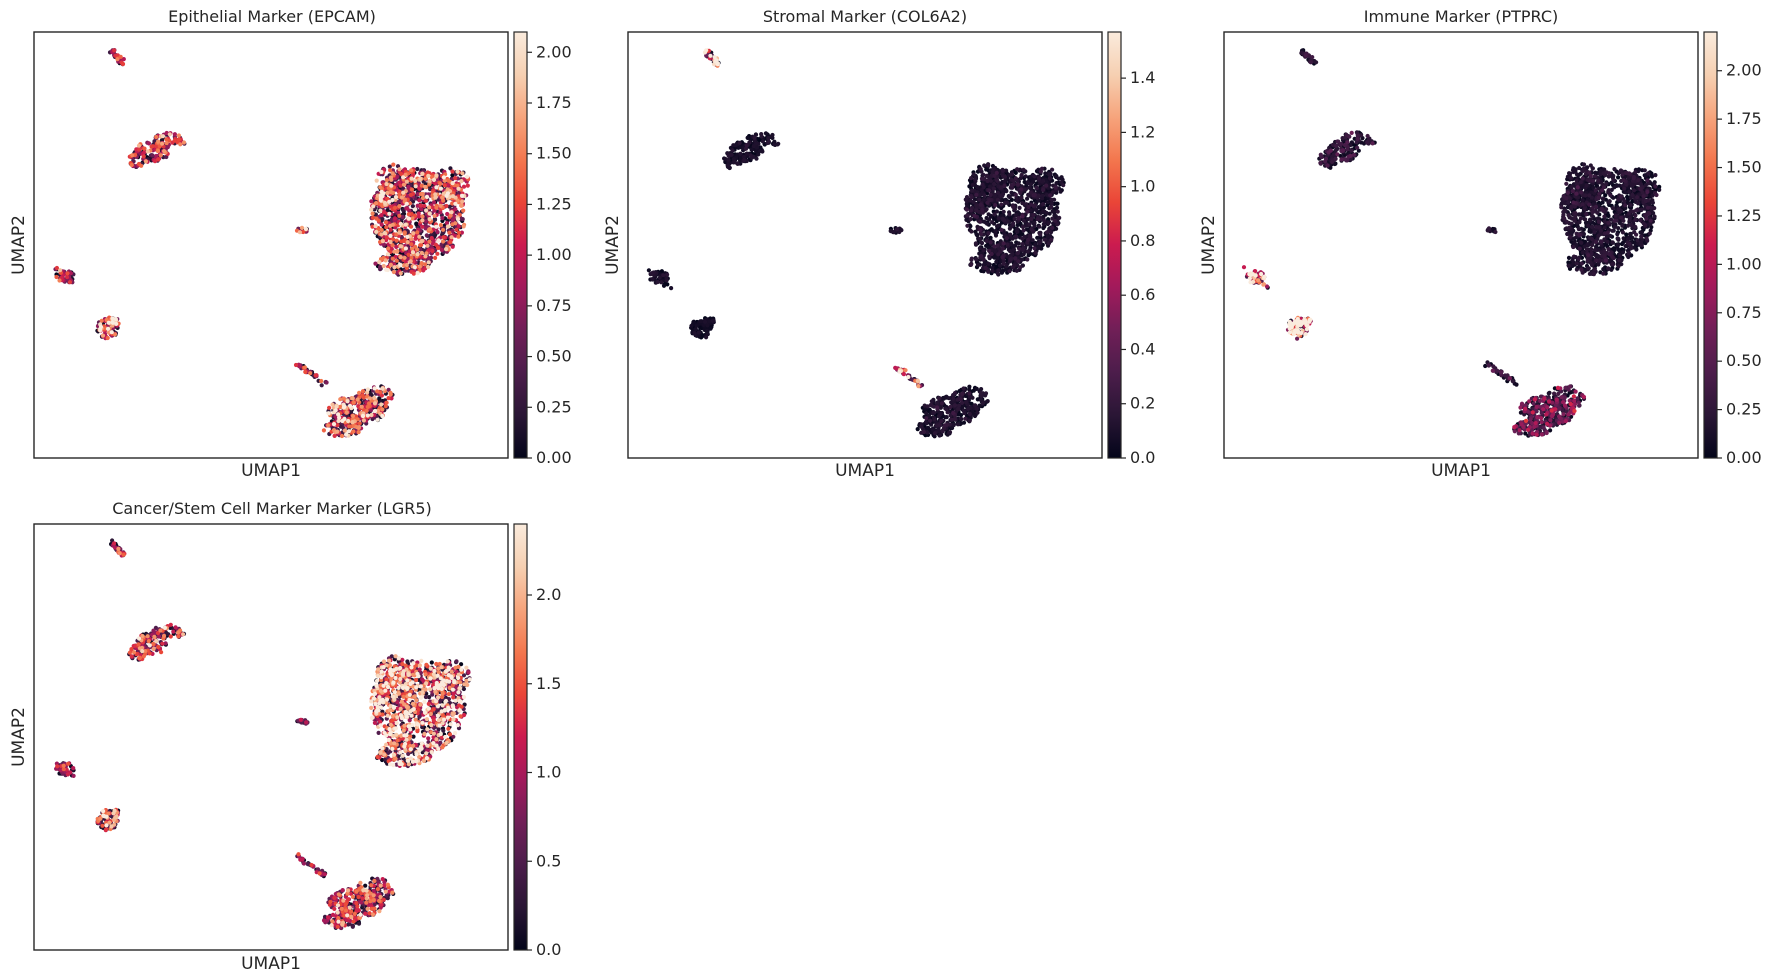 This screenshot has height=980, width=1774. Describe the element at coordinates (613, 245) in the screenshot. I see `y-axis-label: UMAP2` at that location.